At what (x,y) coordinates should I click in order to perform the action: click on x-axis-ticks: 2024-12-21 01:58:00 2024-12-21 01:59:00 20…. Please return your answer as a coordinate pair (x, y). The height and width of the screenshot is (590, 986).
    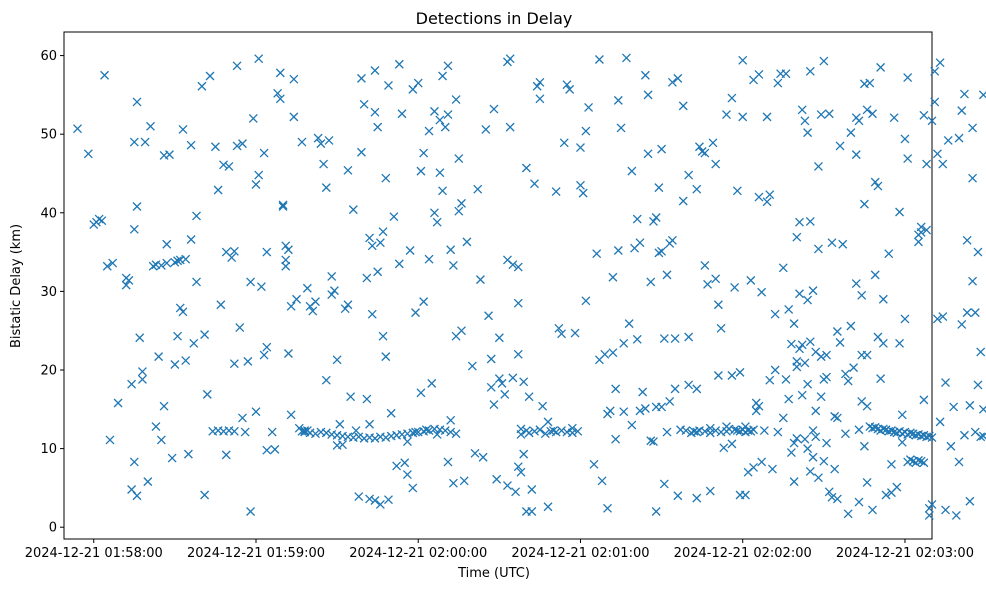
    Looking at the image, I should click on (499, 550).